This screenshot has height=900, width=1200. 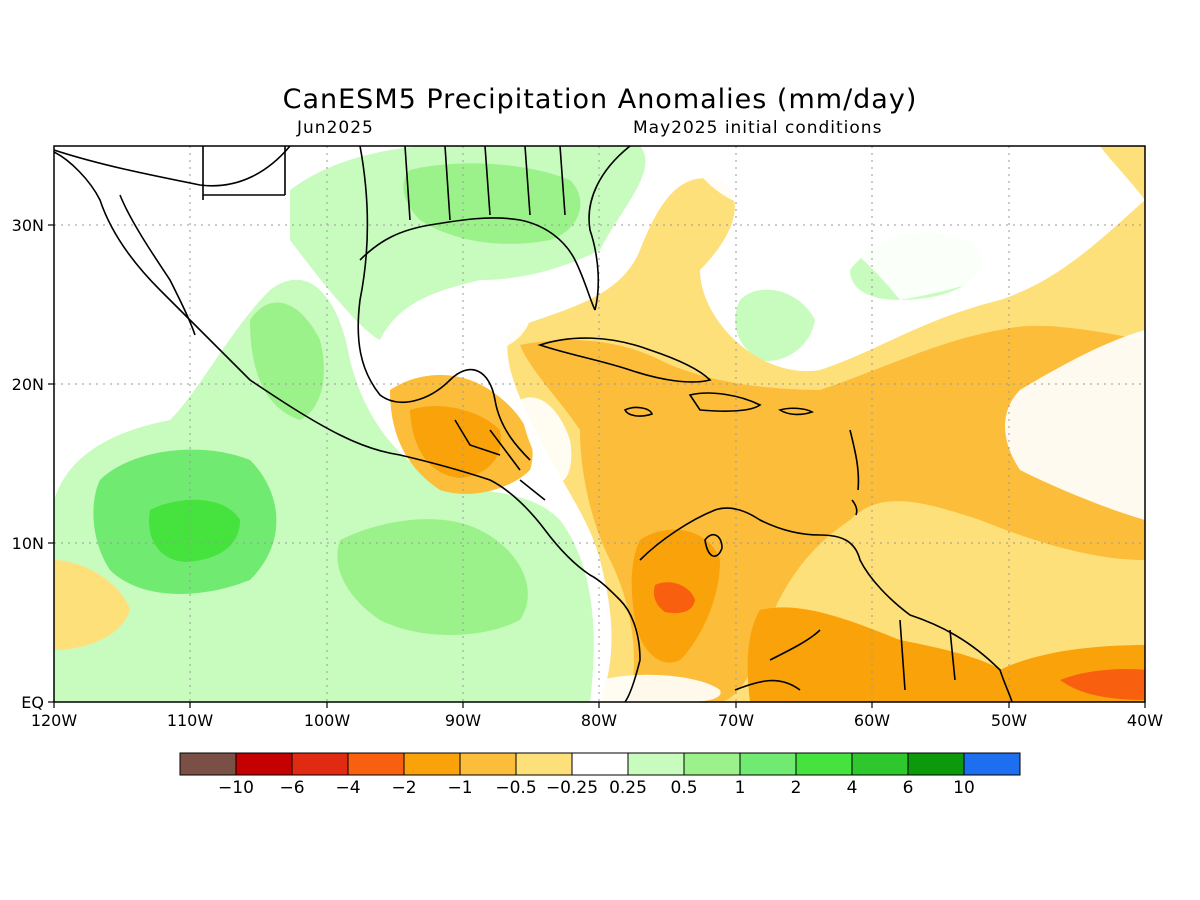 I want to click on dry-core-south-america, so click(x=893, y=654).